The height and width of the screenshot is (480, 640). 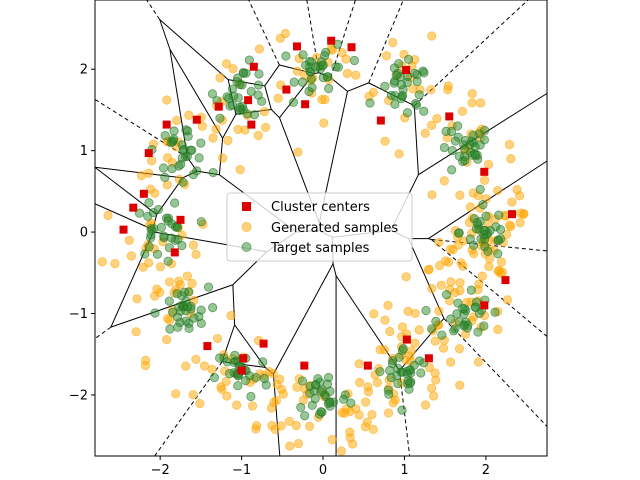 What do you see at coordinates (246, 227) in the screenshot?
I see `legend-marker-generated-samples` at bounding box center [246, 227].